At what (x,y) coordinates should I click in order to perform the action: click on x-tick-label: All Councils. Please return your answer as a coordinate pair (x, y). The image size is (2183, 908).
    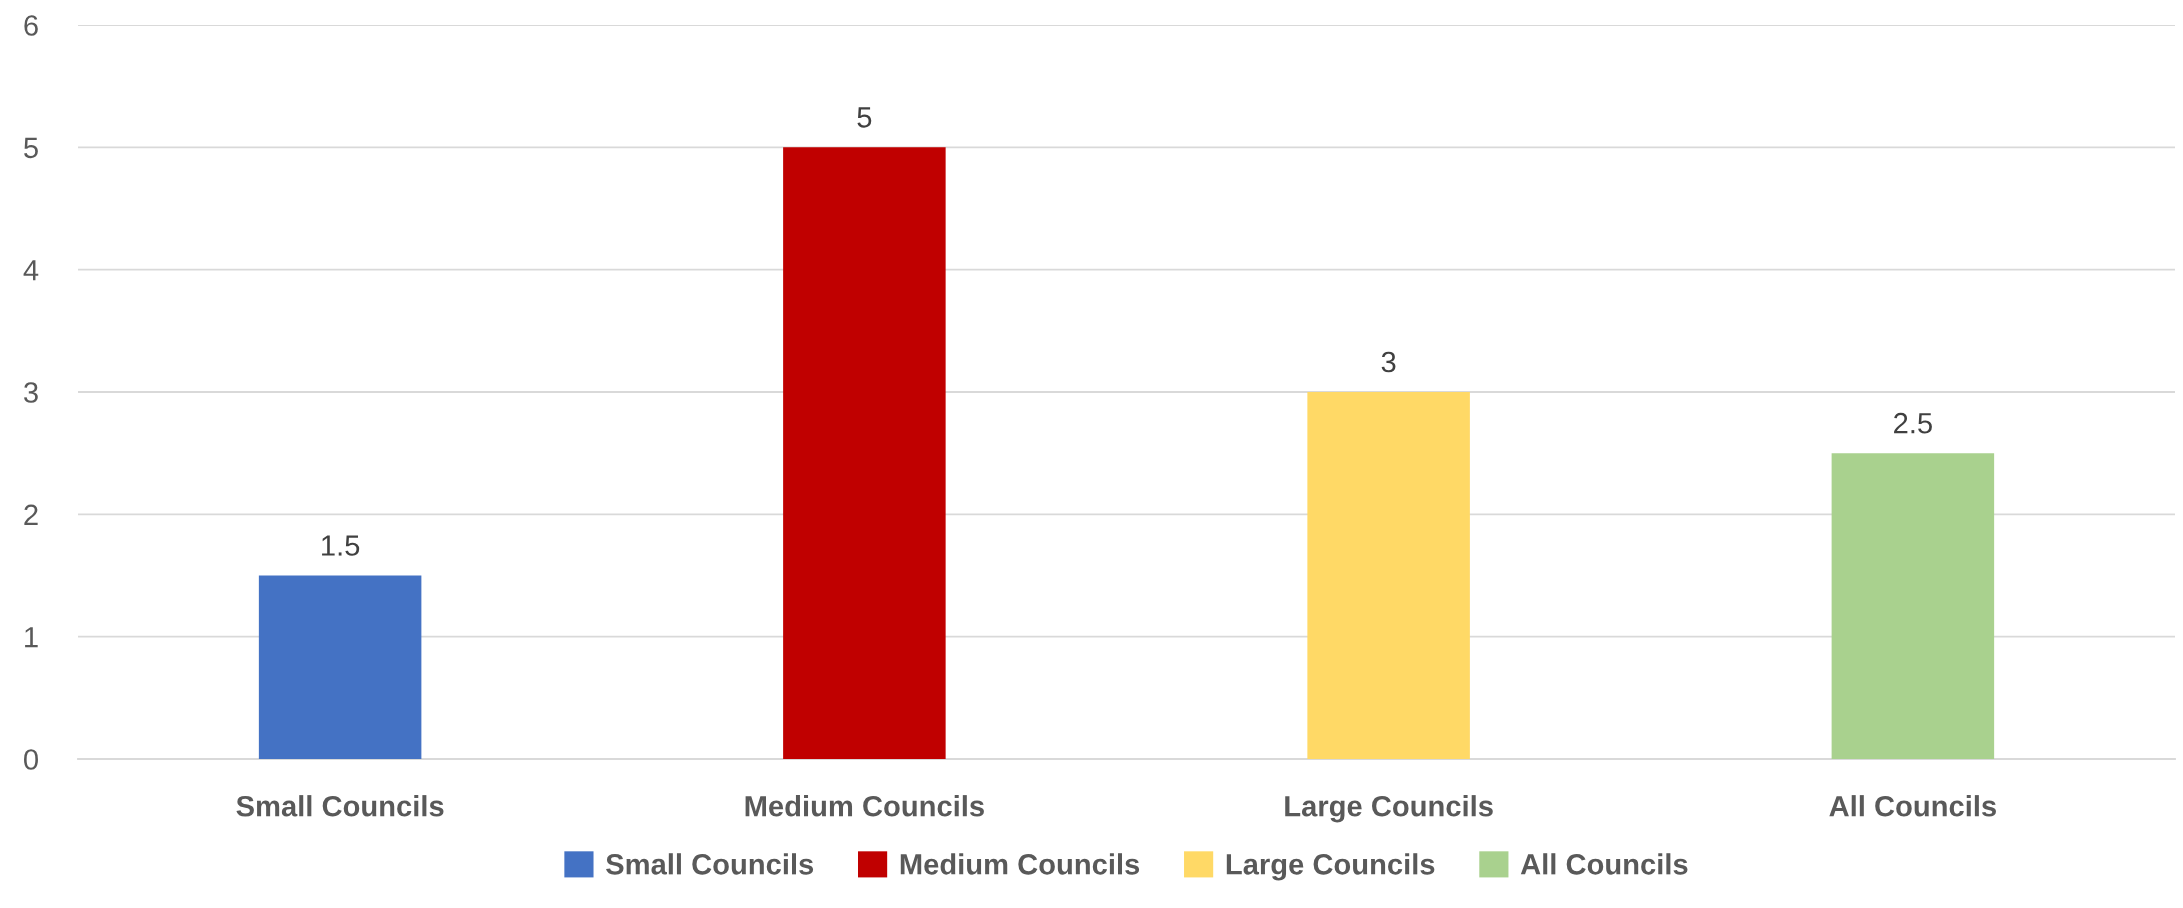
    Looking at the image, I should click on (1912, 806).